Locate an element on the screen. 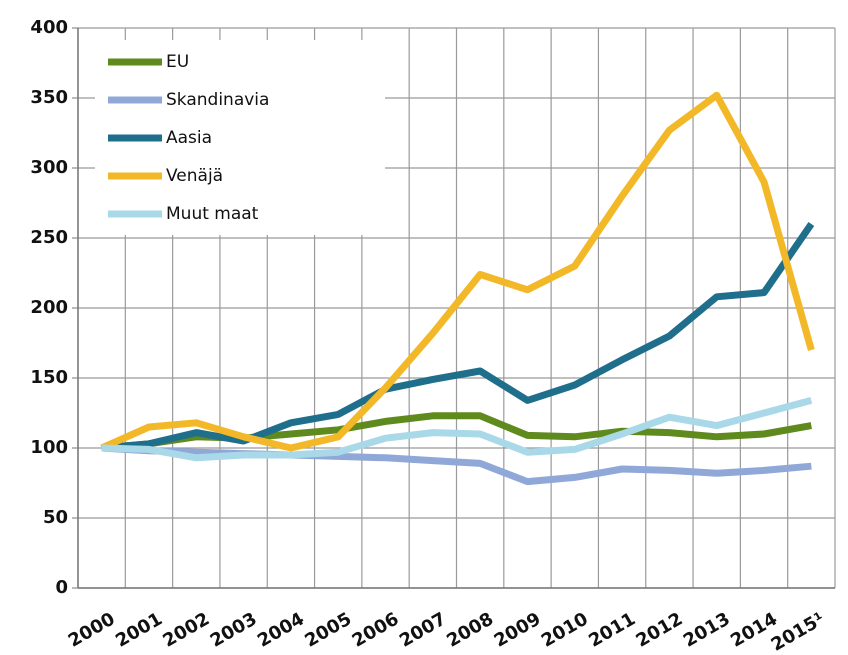 This screenshot has width=848, height=655. legend-label: Muut maat is located at coordinates (212, 214).